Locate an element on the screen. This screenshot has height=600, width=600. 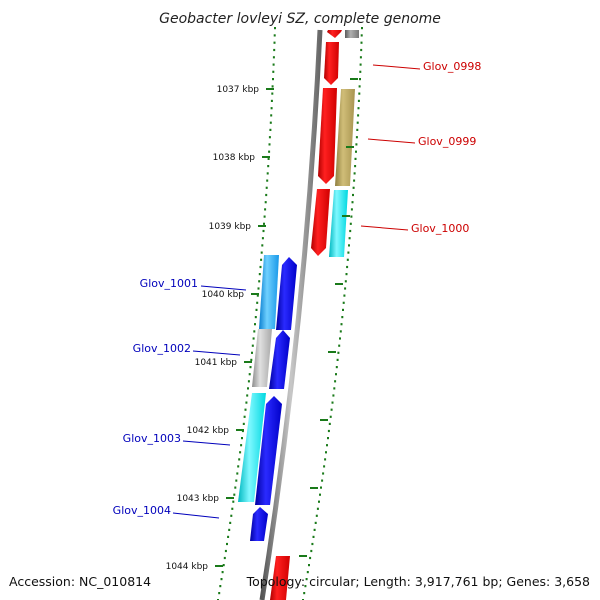
gene-label: Glov_0999 is located at coordinates (447, 141).